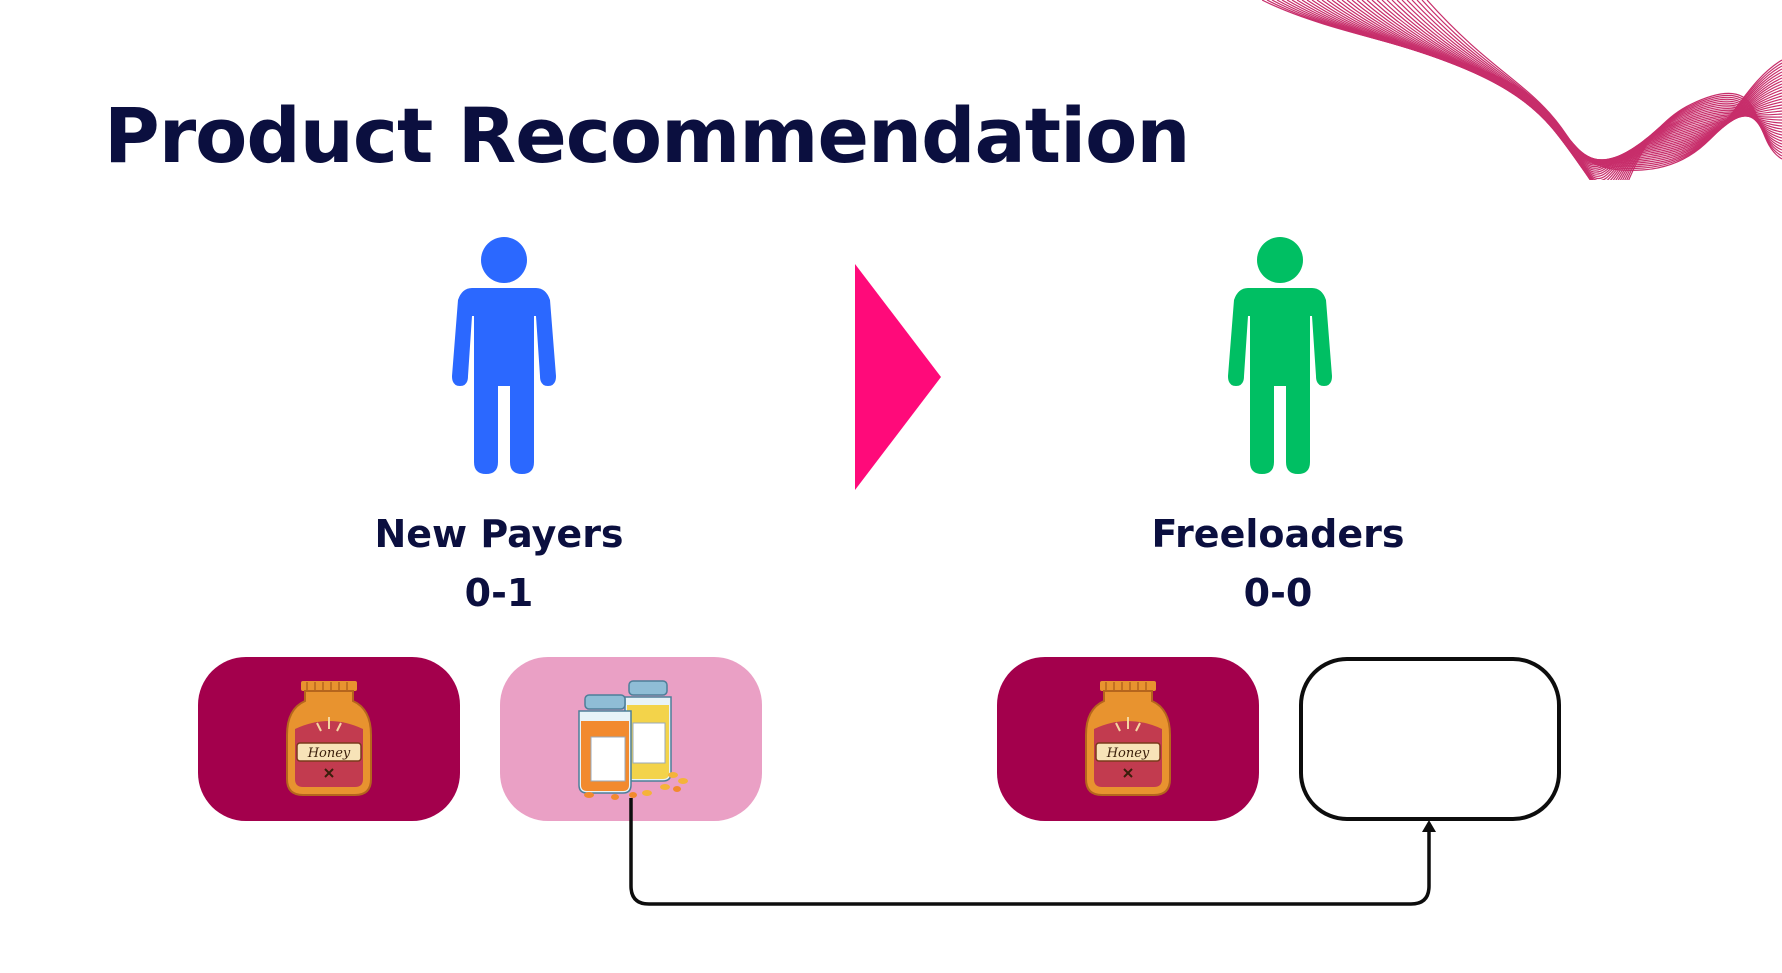 This screenshot has width=1782, height=973. What do you see at coordinates (1430, 739) in the screenshot?
I see `freeloaders-empty-product-slot` at bounding box center [1430, 739].